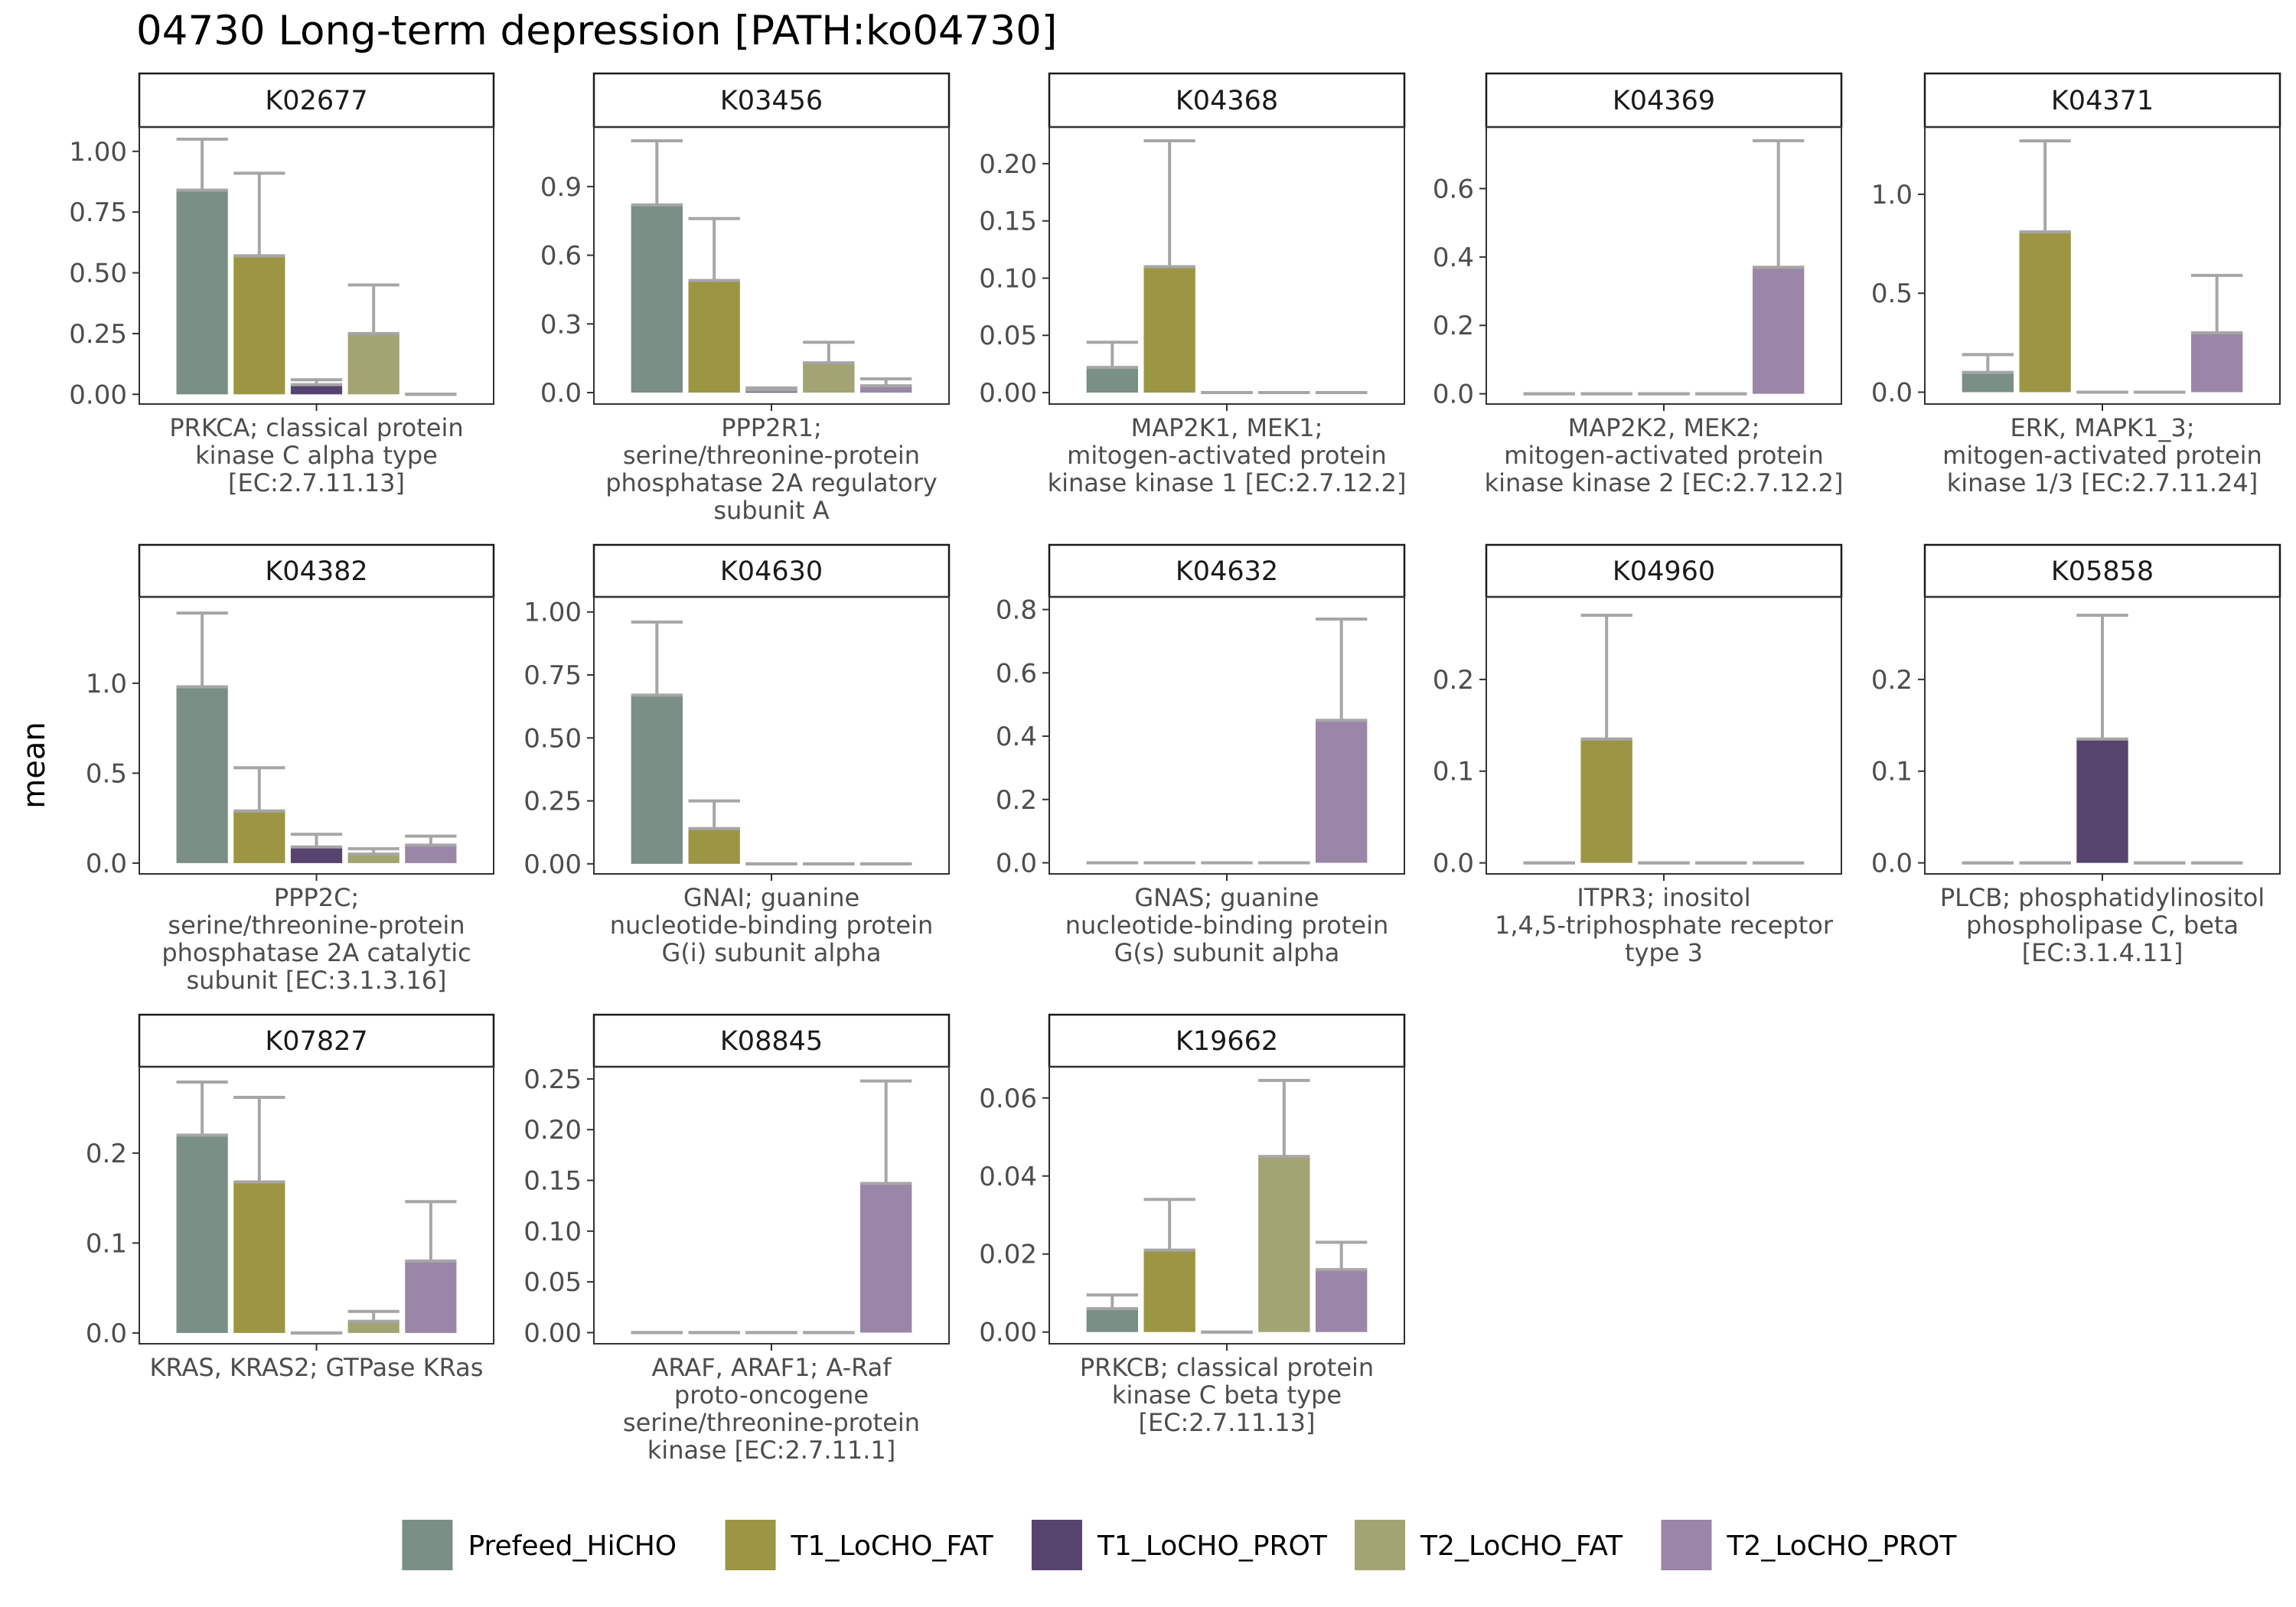 The image size is (2296, 1607). What do you see at coordinates (771, 571) in the screenshot?
I see `strip-label-K04630: K04630` at bounding box center [771, 571].